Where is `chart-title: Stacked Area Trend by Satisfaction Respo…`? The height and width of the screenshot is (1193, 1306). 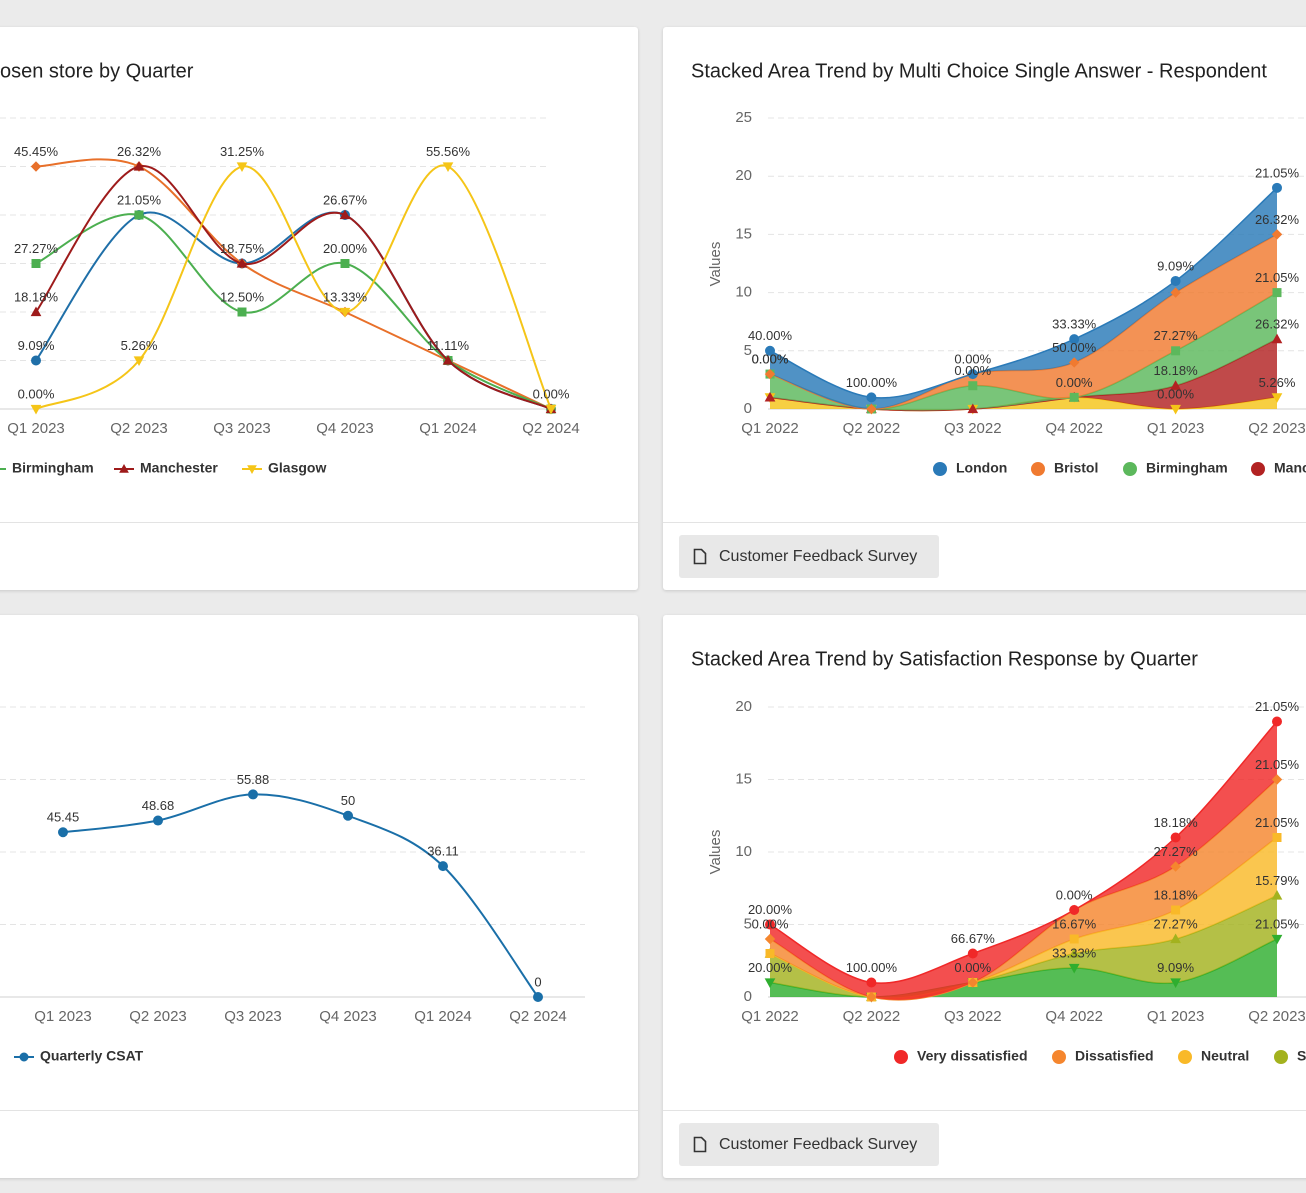
chart-title: Stacked Area Trend by Satisfaction Respo… is located at coordinates (944, 659).